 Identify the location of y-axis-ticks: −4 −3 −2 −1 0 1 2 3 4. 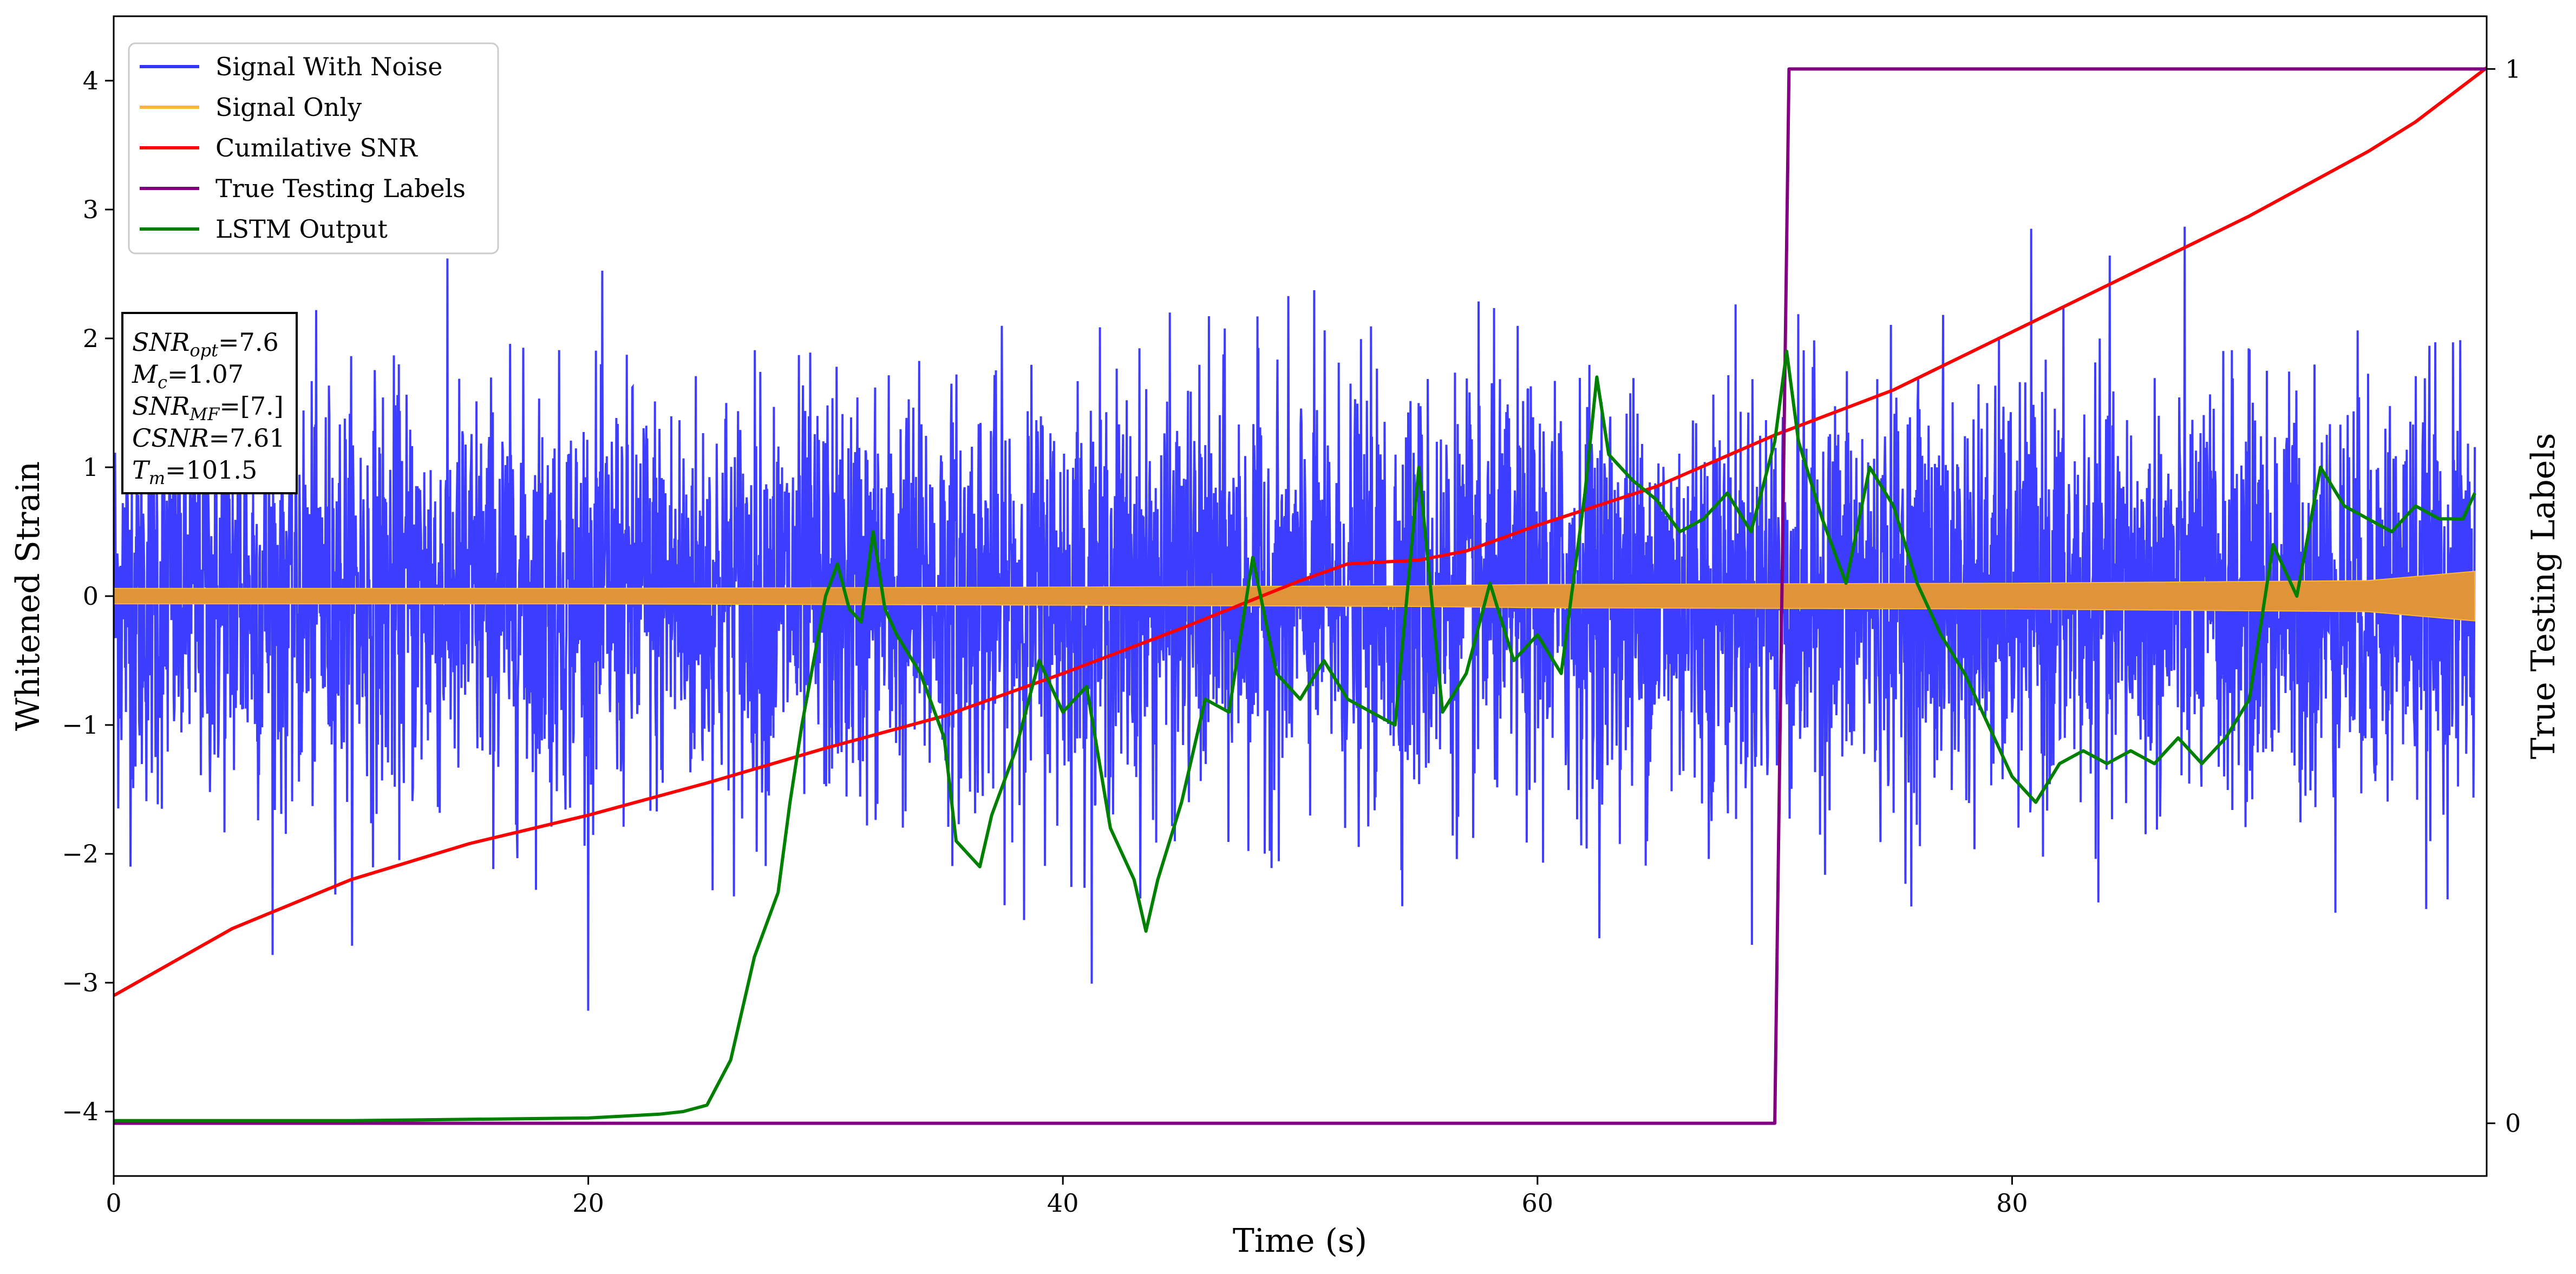
(88, 596).